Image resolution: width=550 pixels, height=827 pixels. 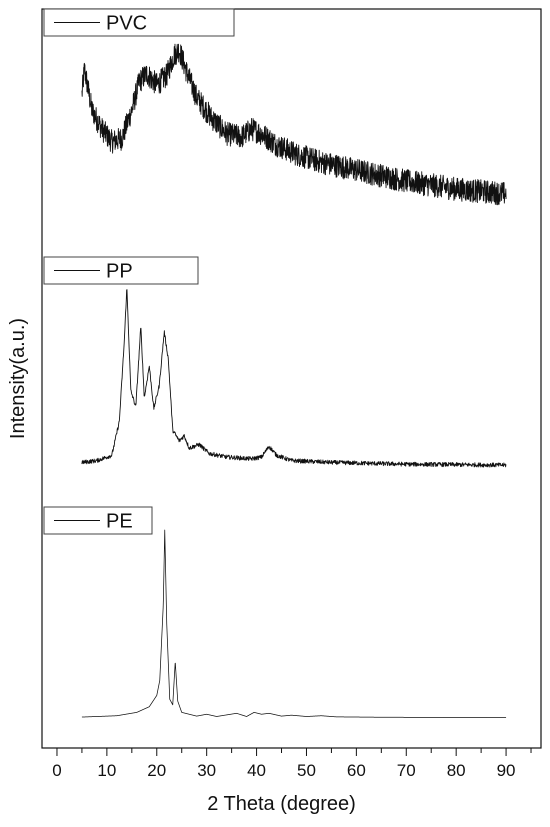 What do you see at coordinates (119, 272) in the screenshot?
I see `legend-label-pp: PP` at bounding box center [119, 272].